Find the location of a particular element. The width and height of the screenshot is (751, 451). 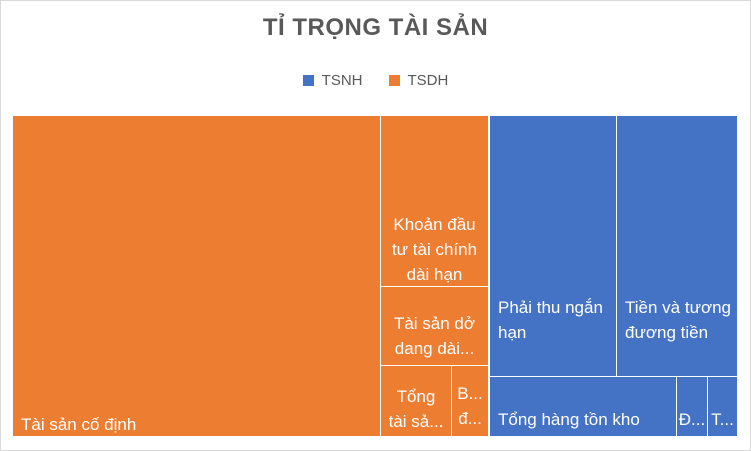

treemap-cell-label-line: Phải thu ngắn is located at coordinates (550, 307).